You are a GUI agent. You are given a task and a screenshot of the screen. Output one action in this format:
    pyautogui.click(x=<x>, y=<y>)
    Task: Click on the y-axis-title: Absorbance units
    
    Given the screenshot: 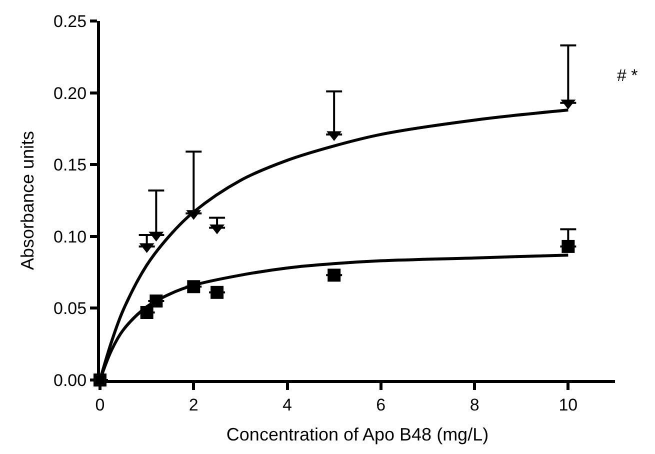 What is the action you would take?
    pyautogui.click(x=28, y=200)
    